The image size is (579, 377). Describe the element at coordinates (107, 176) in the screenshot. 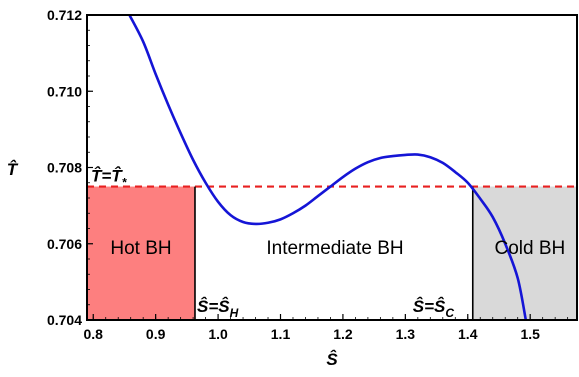

I see `isotherm-label-main: T̂=T̂` at that location.